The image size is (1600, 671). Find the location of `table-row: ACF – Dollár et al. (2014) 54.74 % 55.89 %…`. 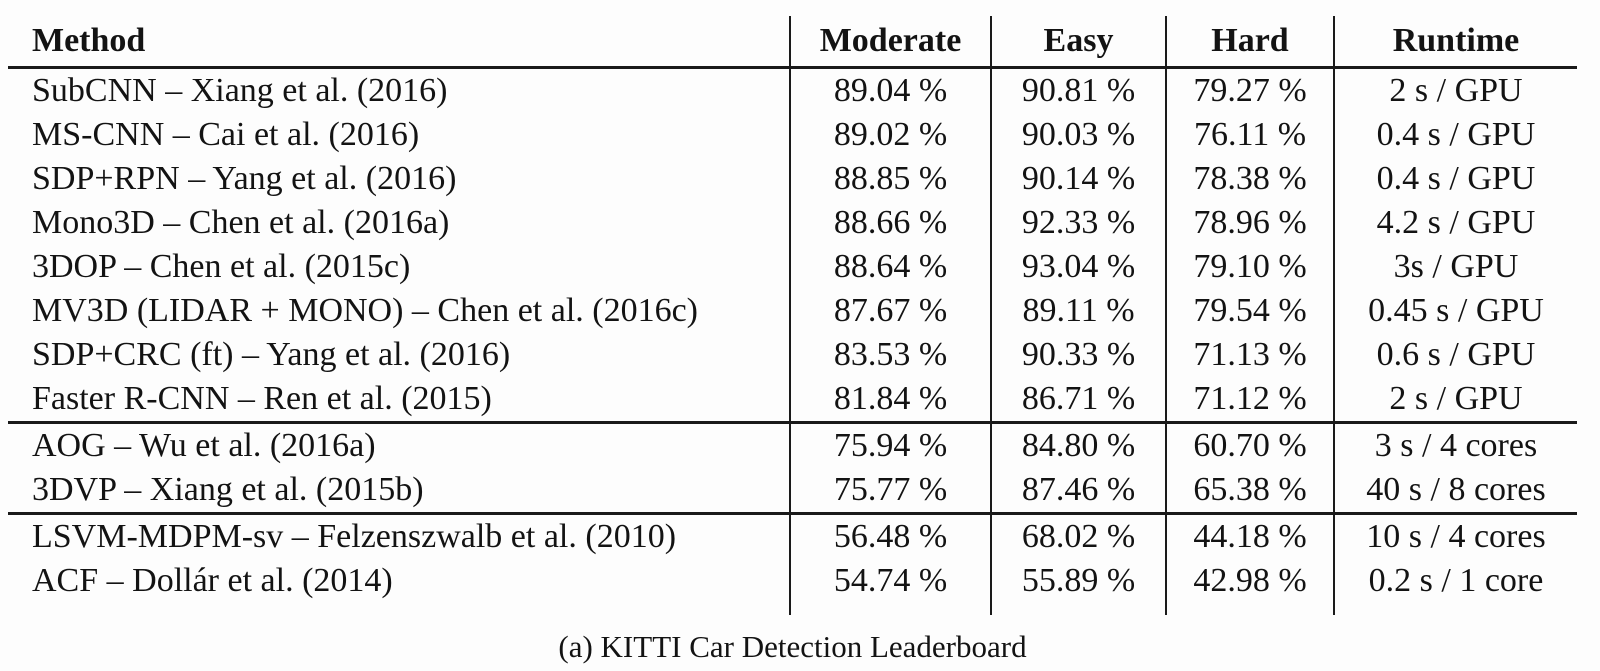

table-row: ACF – Dollár et al. (2014) 54.74 % 55.89 %… is located at coordinates (792, 581).